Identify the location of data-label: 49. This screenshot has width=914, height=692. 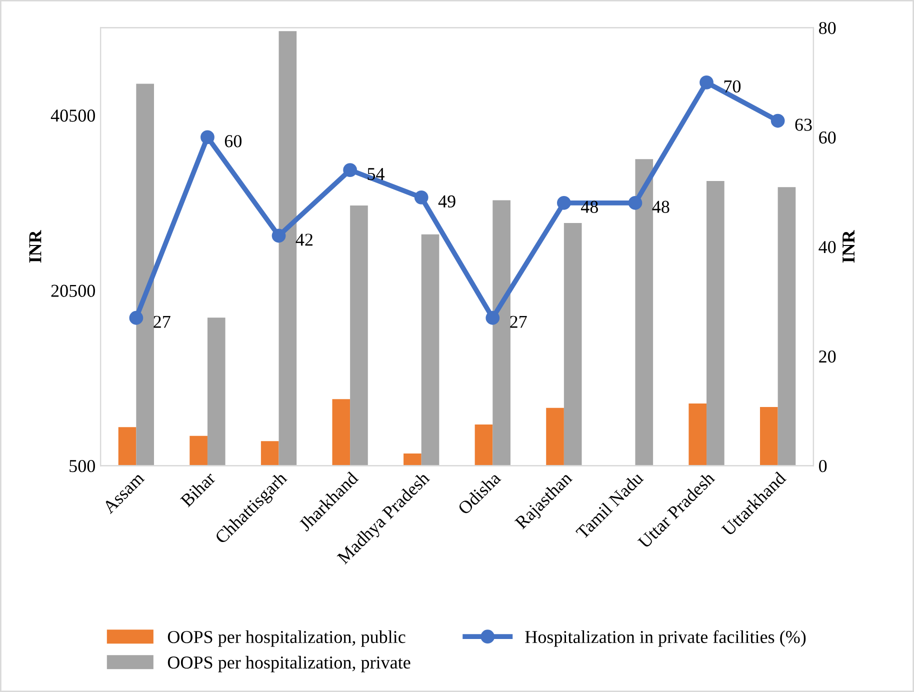
(447, 201).